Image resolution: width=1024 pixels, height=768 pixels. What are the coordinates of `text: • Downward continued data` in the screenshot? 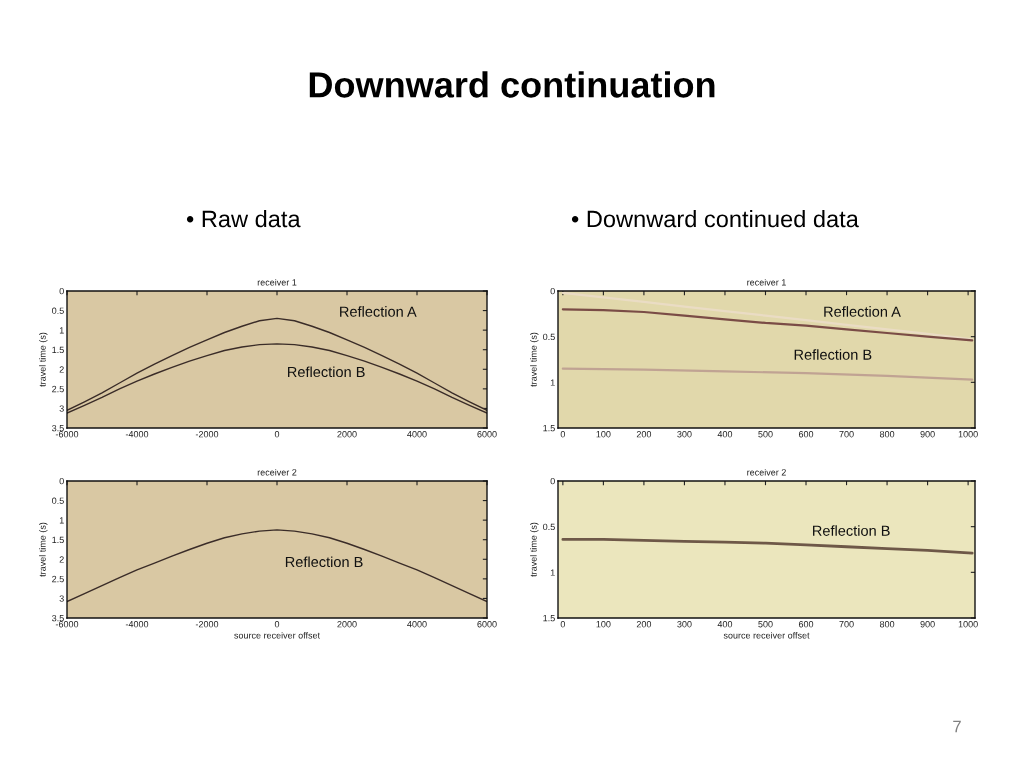 It's located at (715, 219).